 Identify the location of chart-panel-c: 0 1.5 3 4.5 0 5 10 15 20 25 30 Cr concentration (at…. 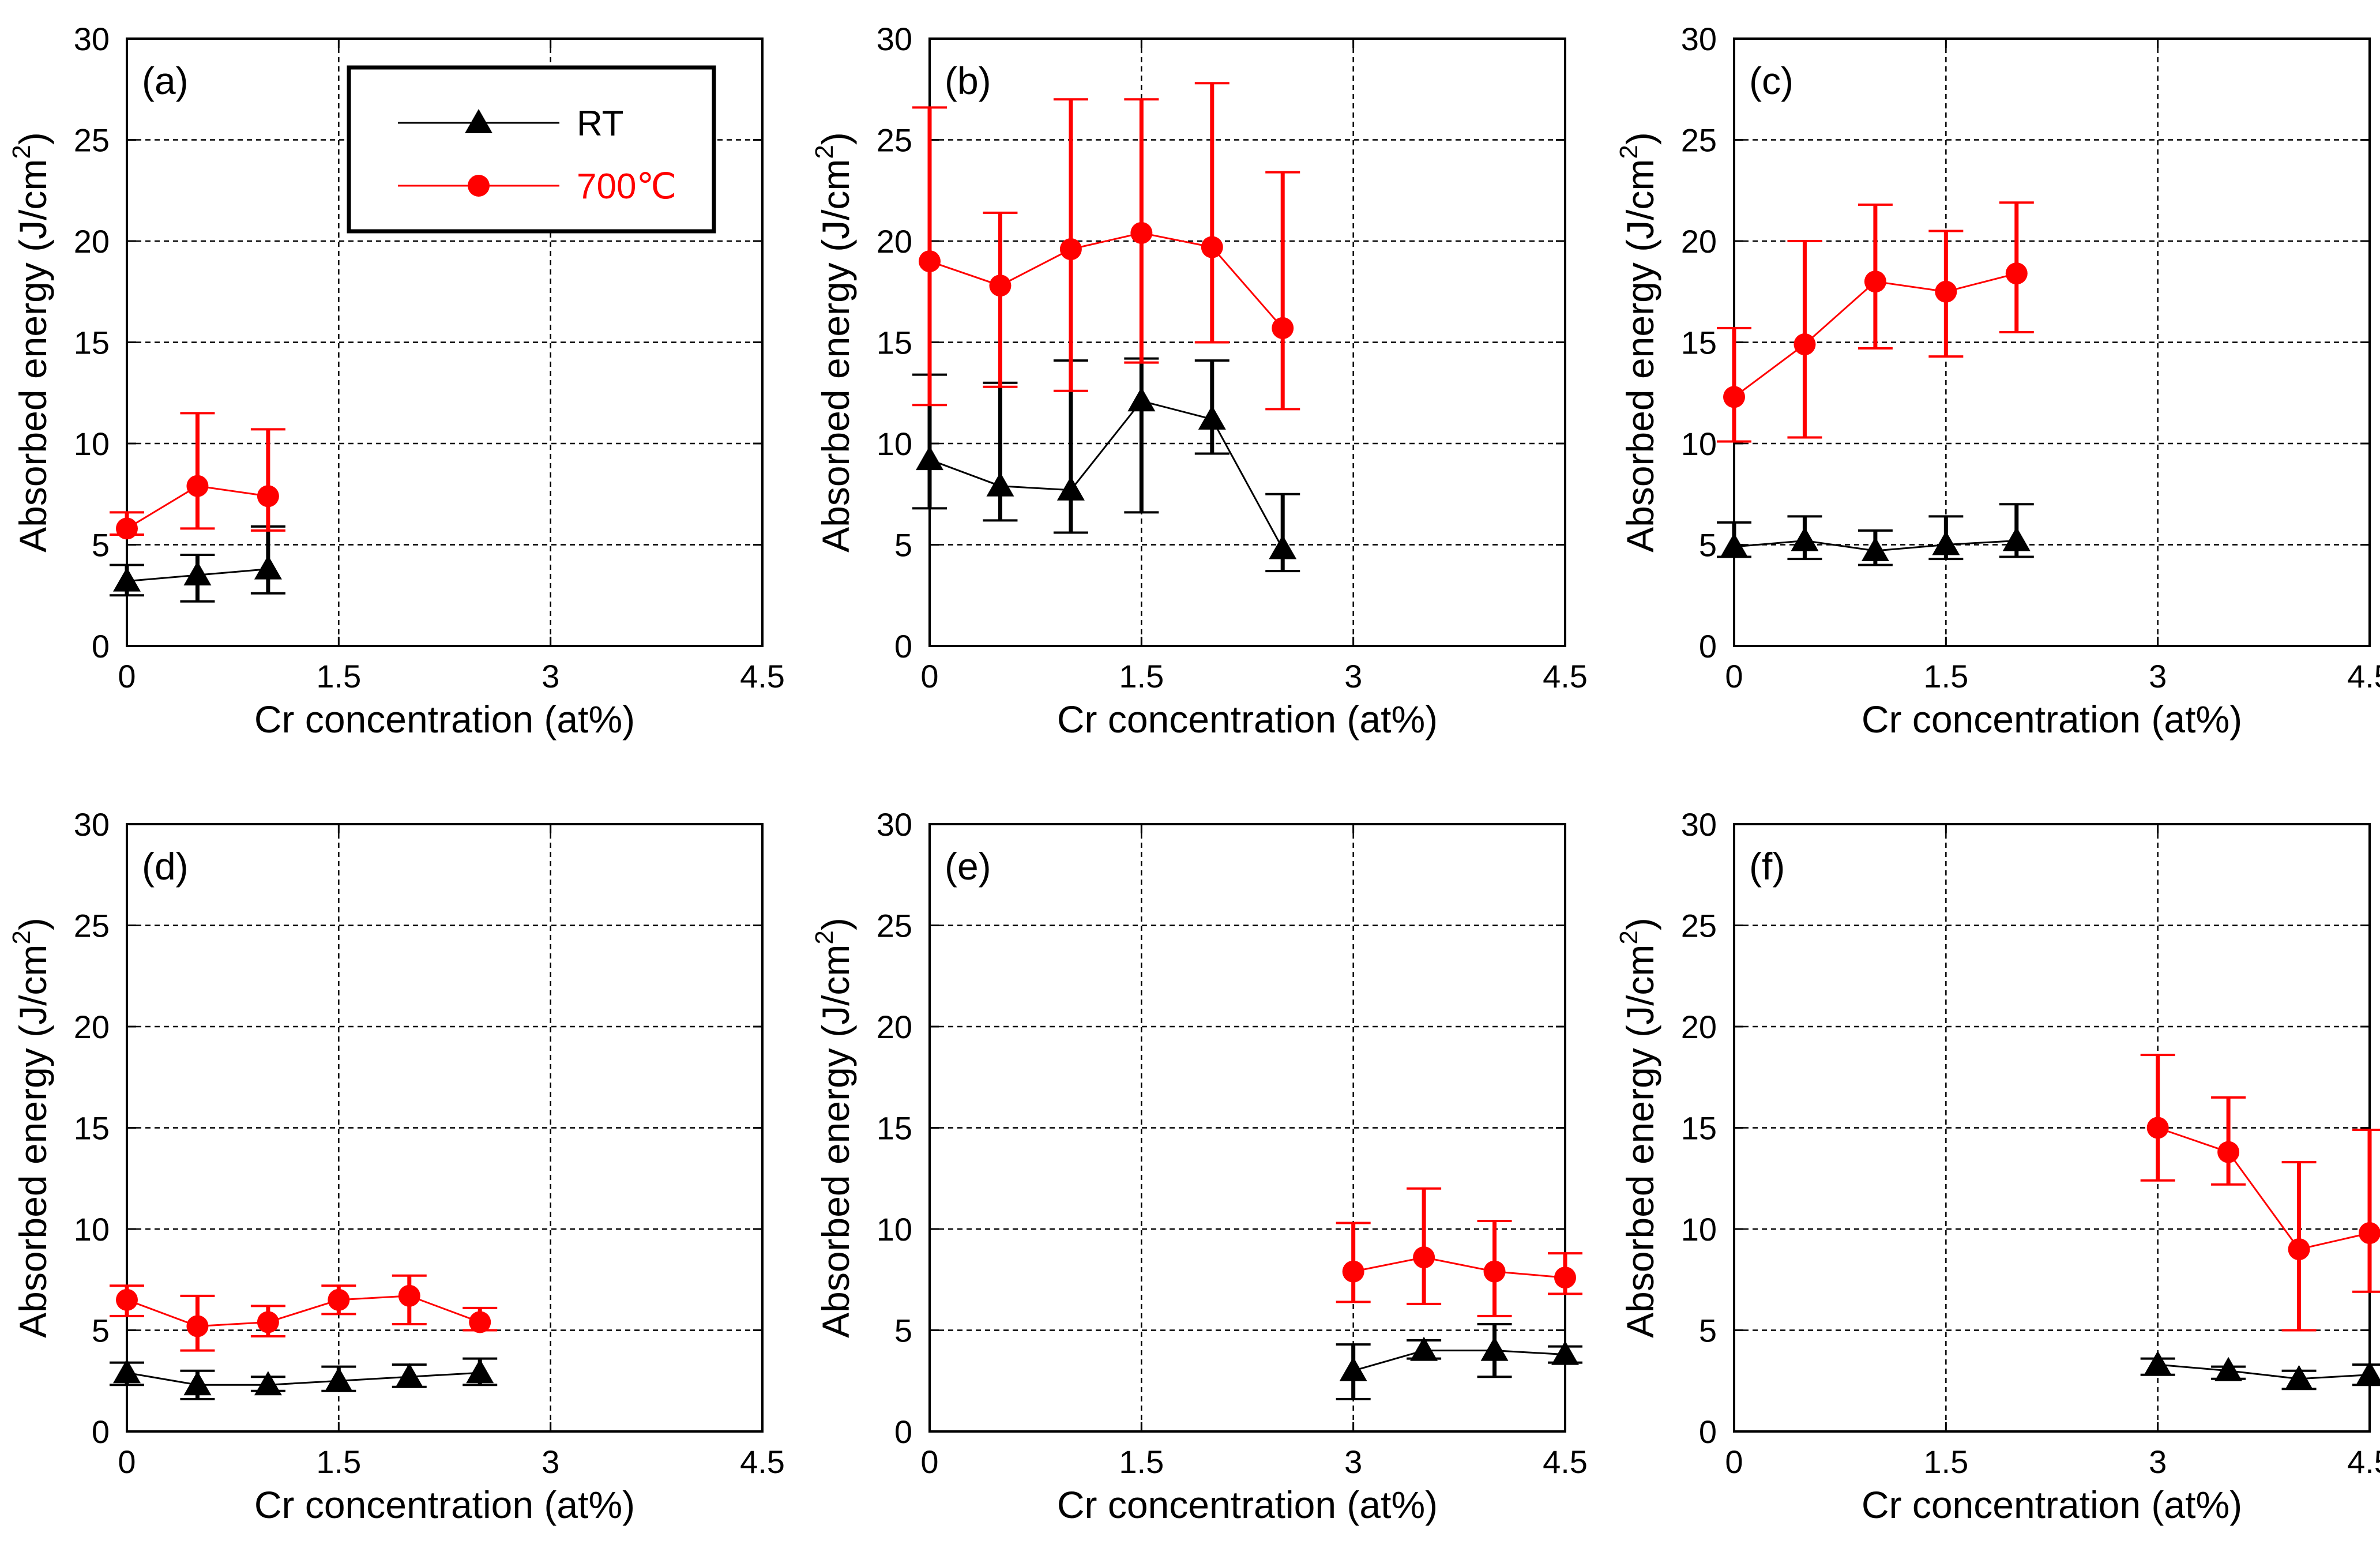
(1998, 381).